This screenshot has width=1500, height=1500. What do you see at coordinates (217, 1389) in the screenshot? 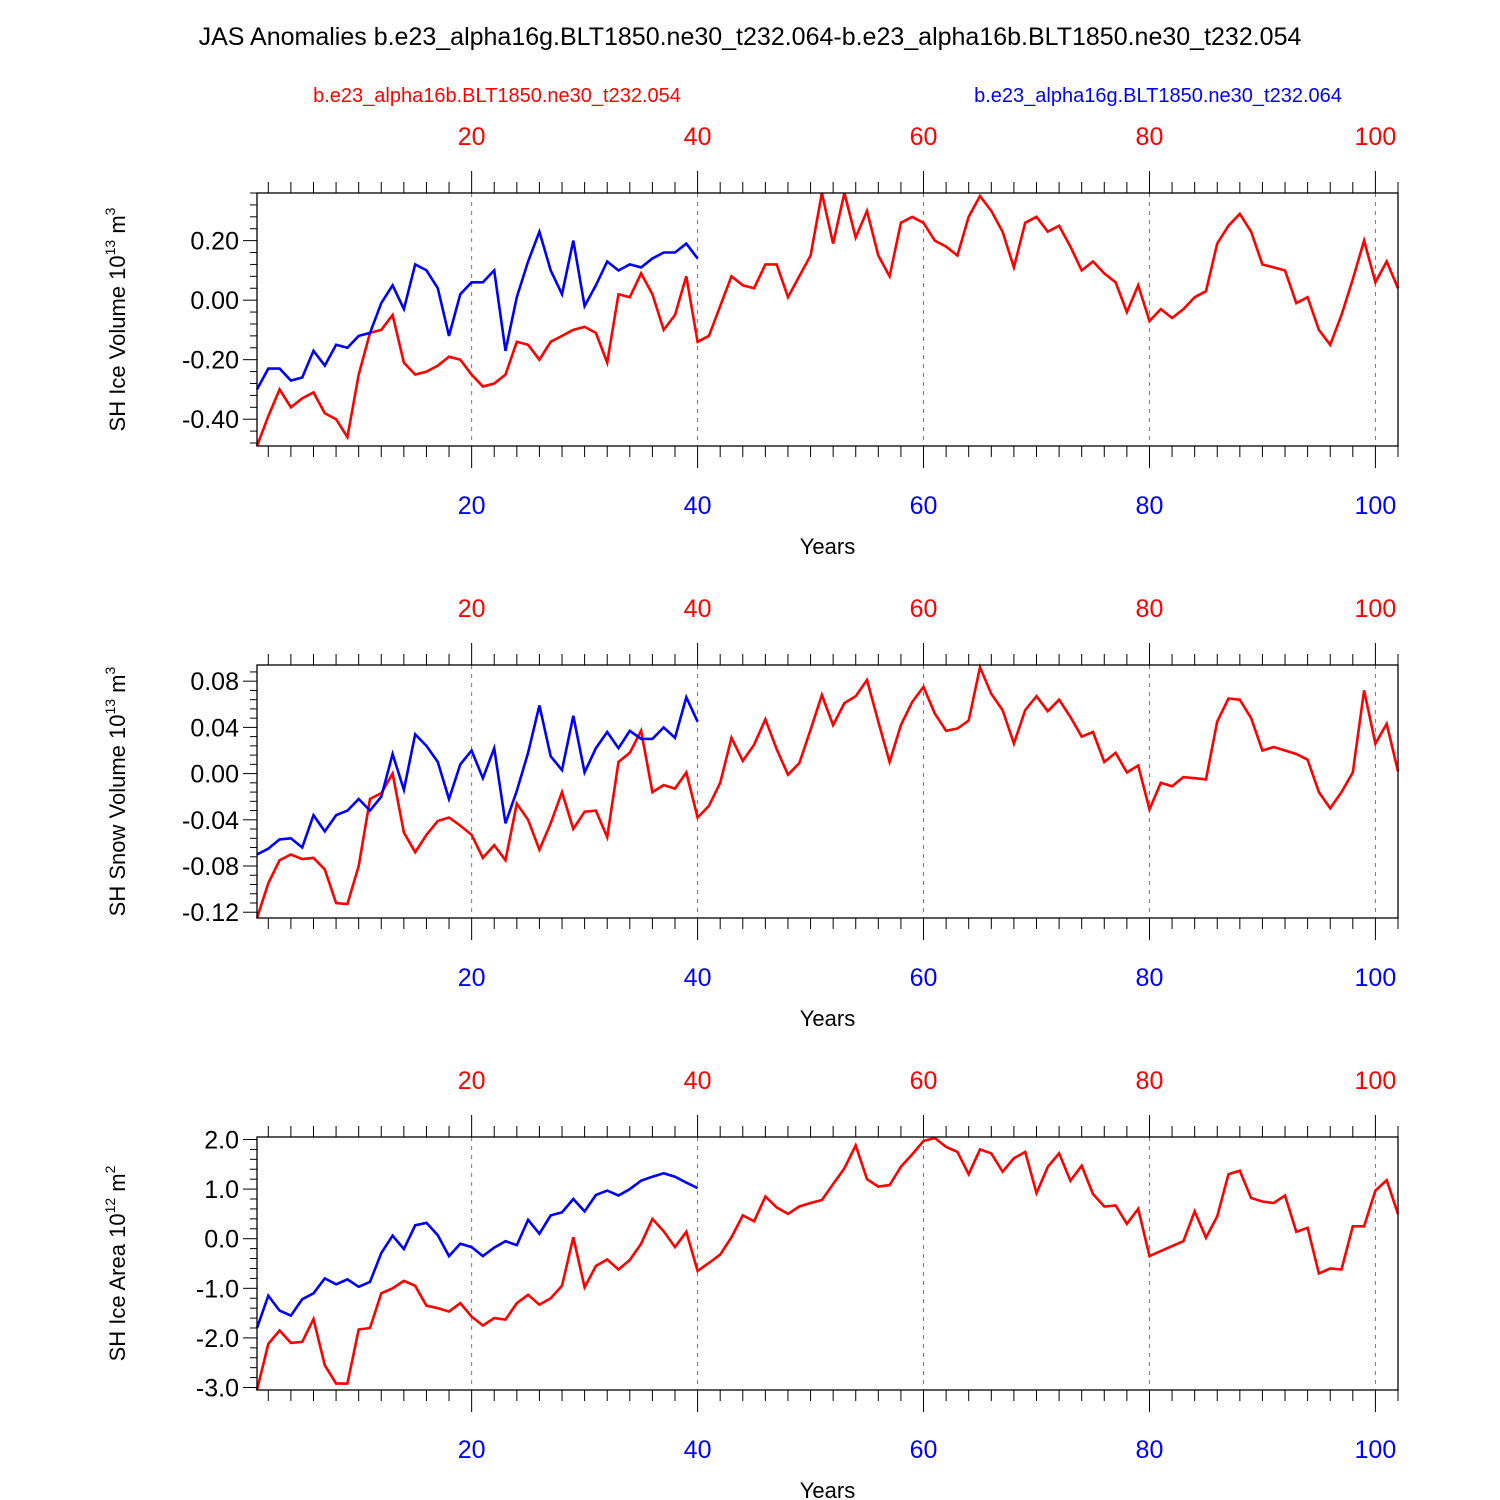
I see `y-tick-label: -3.0` at bounding box center [217, 1389].